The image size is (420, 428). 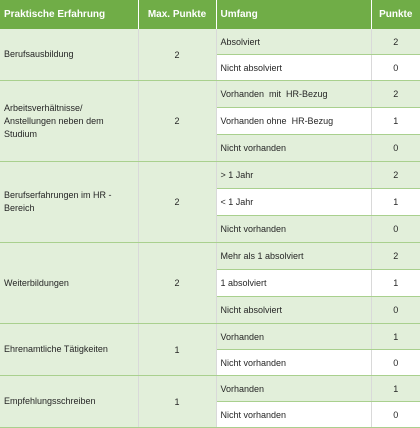 I want to click on header-category: Praktische Erfahrung, so click(x=69, y=14).